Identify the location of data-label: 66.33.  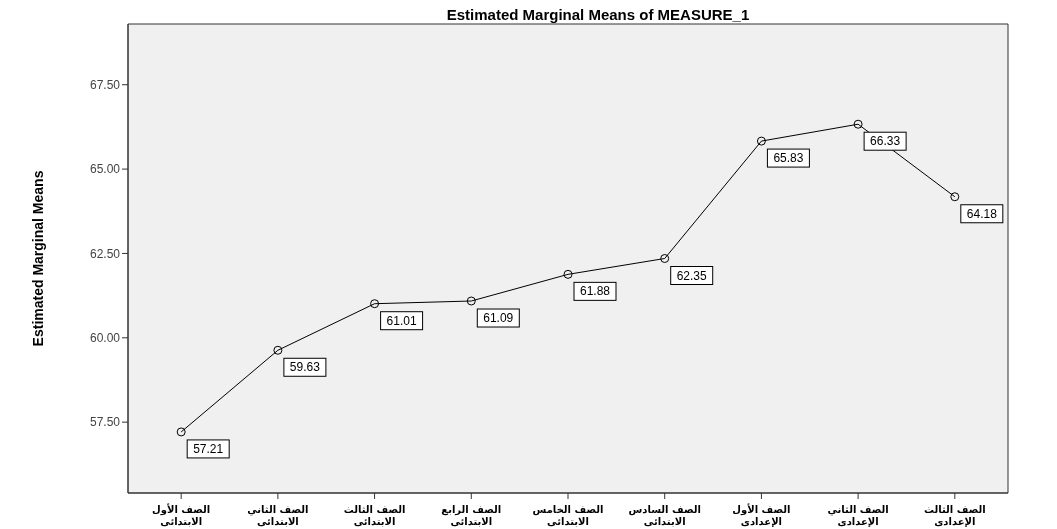
(885, 141).